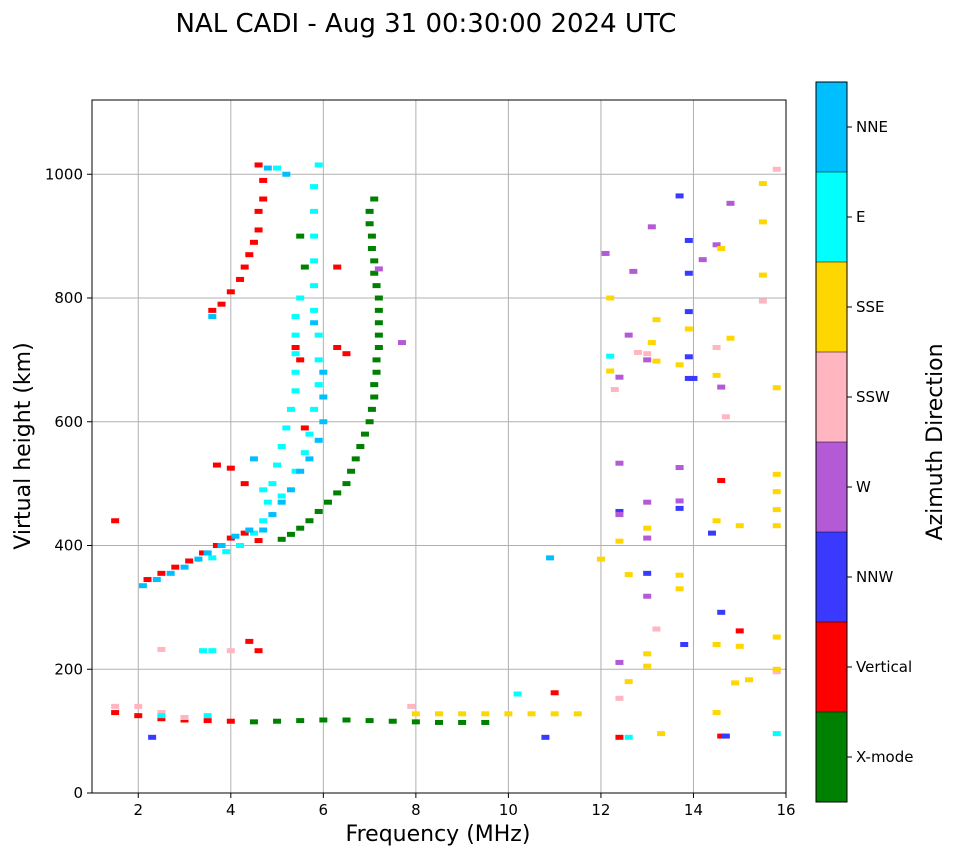 The width and height of the screenshot is (958, 857). I want to click on colorbar-tick-label: Vertical, so click(884, 667).